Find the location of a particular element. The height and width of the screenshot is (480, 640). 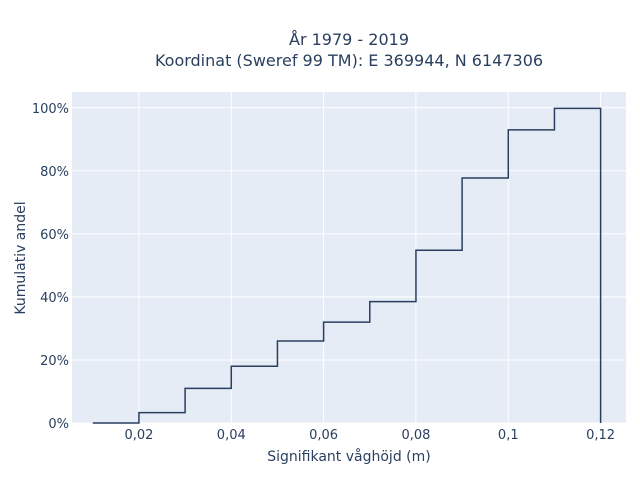

y-axis-ticks: 0% 20% 40% 60% 80% 100% is located at coordinates (50, 267).